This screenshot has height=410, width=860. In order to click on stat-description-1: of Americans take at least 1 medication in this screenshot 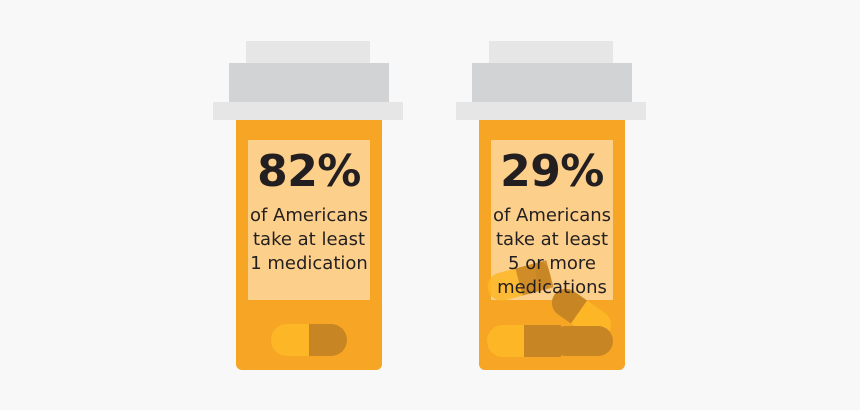, I will do `click(309, 240)`.